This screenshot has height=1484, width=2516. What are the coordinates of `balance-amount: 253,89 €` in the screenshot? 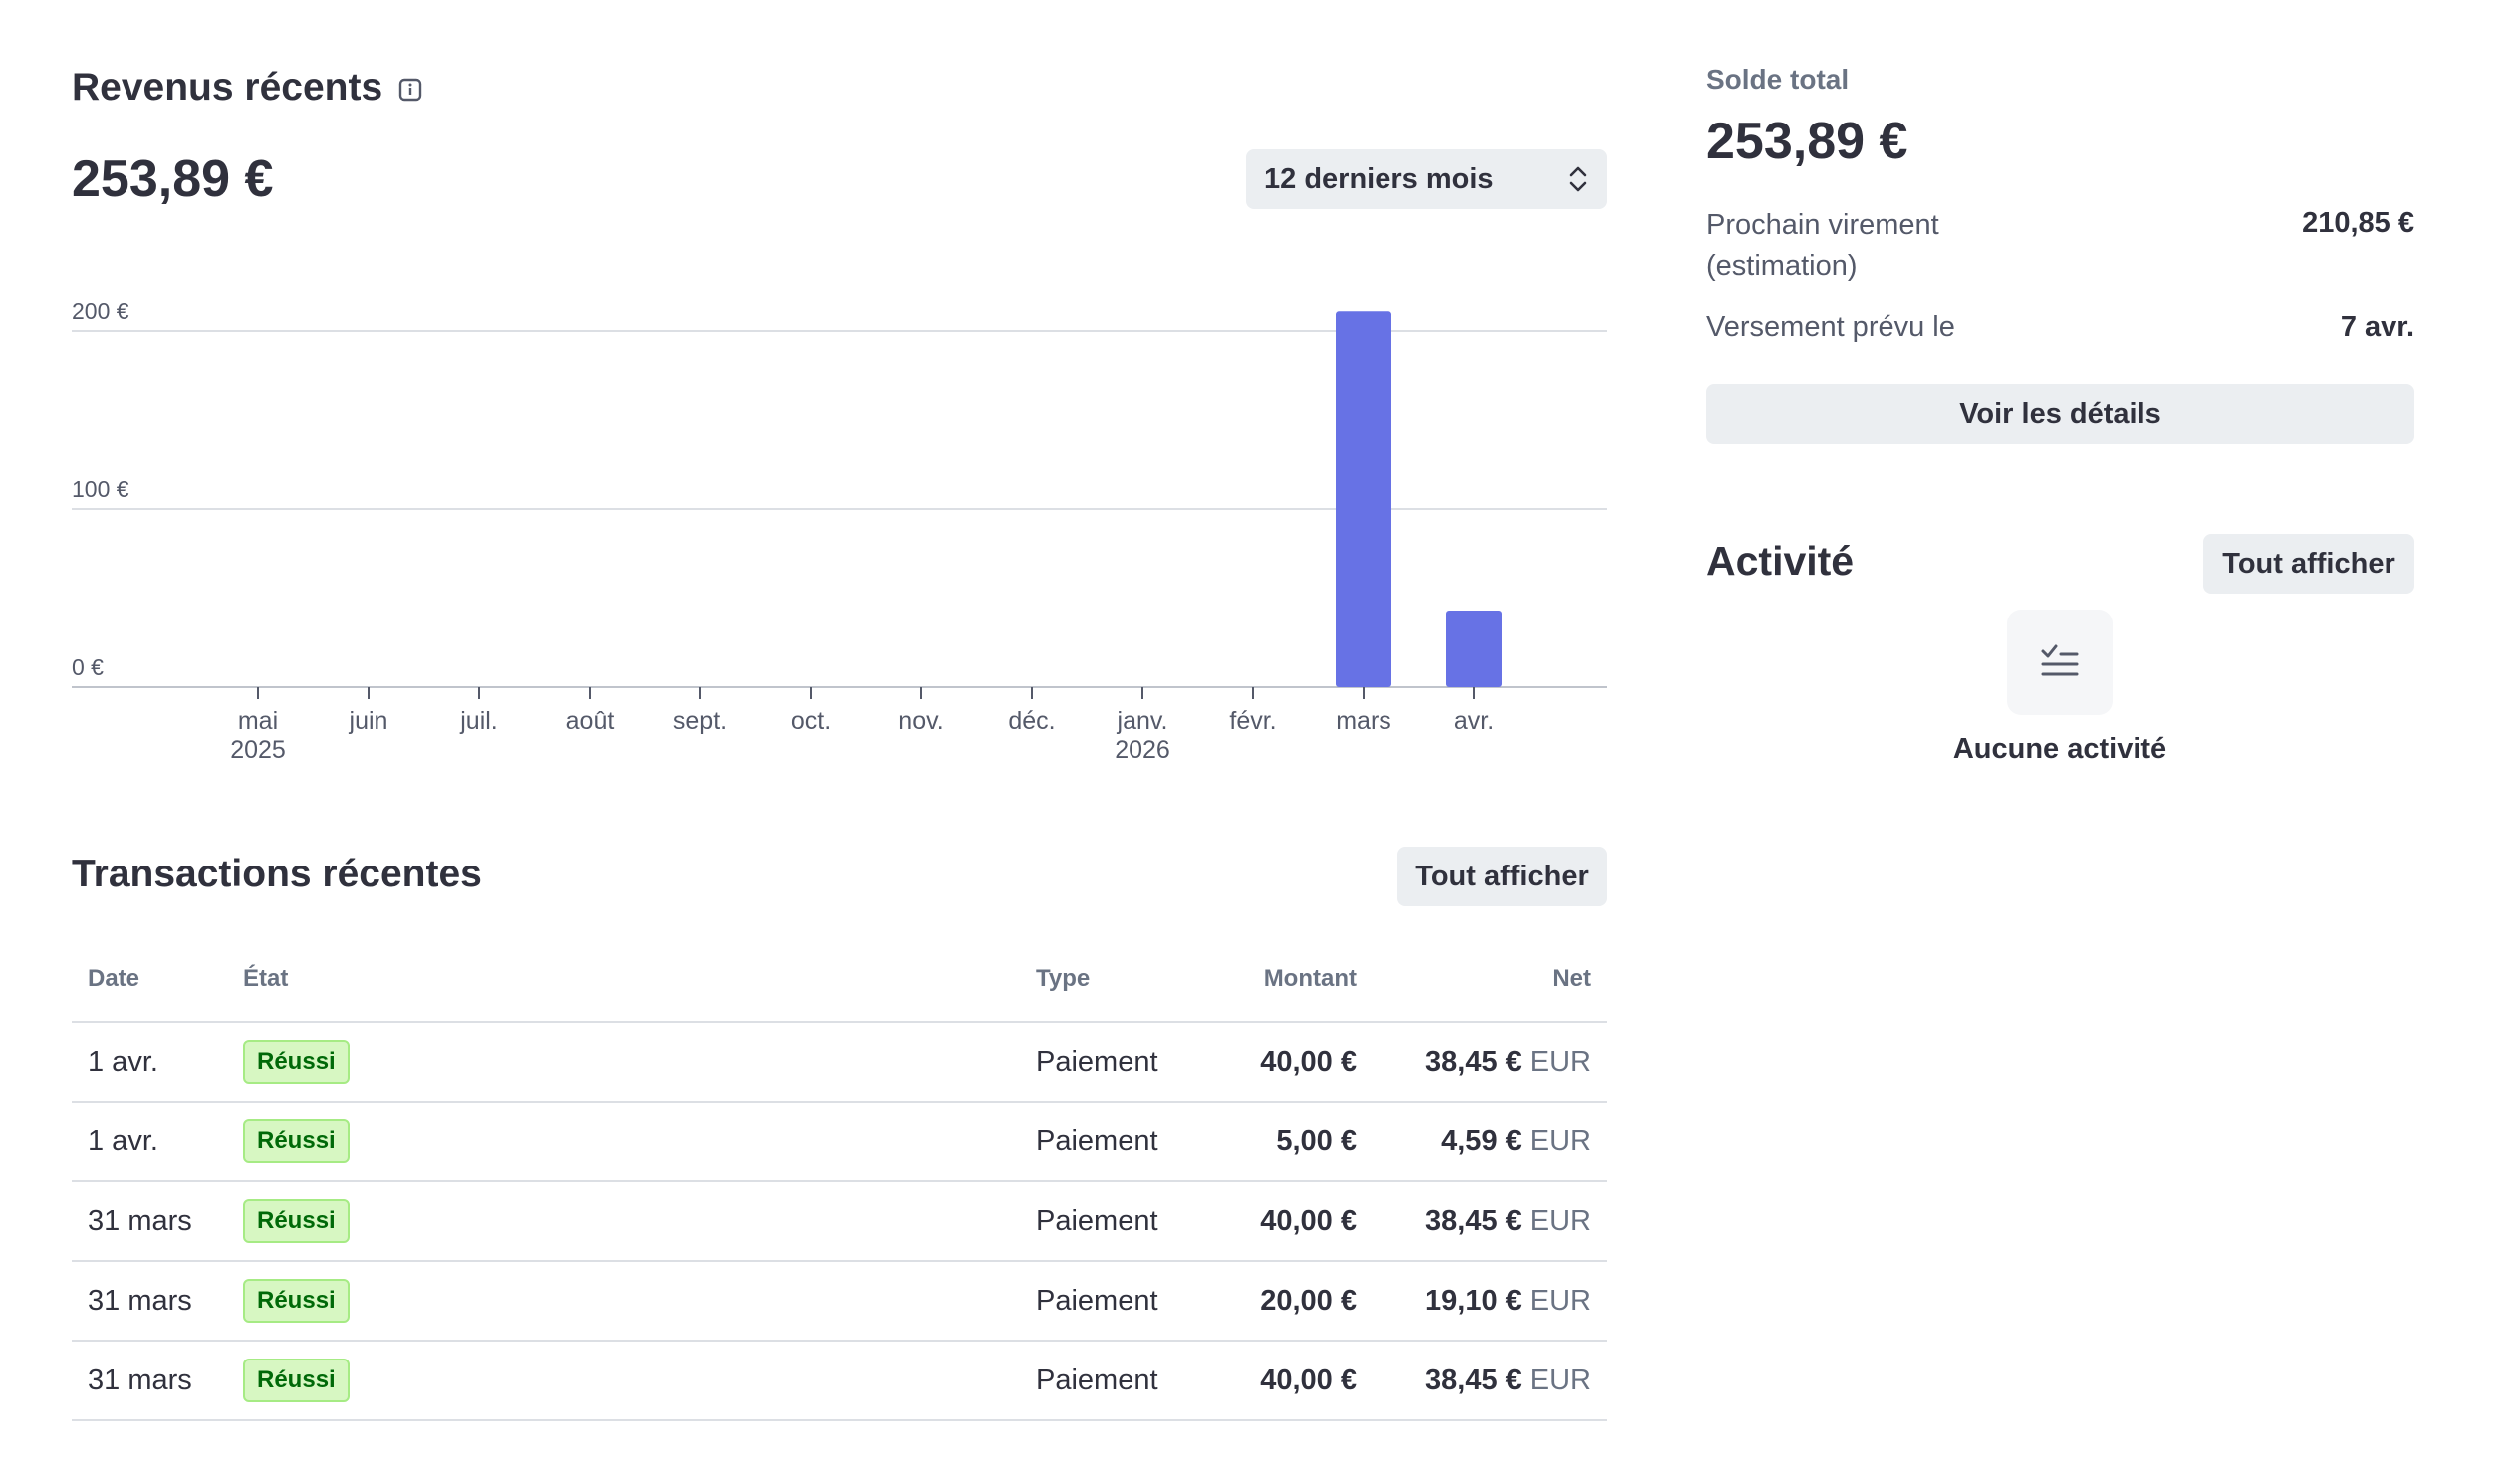 It's located at (1807, 141).